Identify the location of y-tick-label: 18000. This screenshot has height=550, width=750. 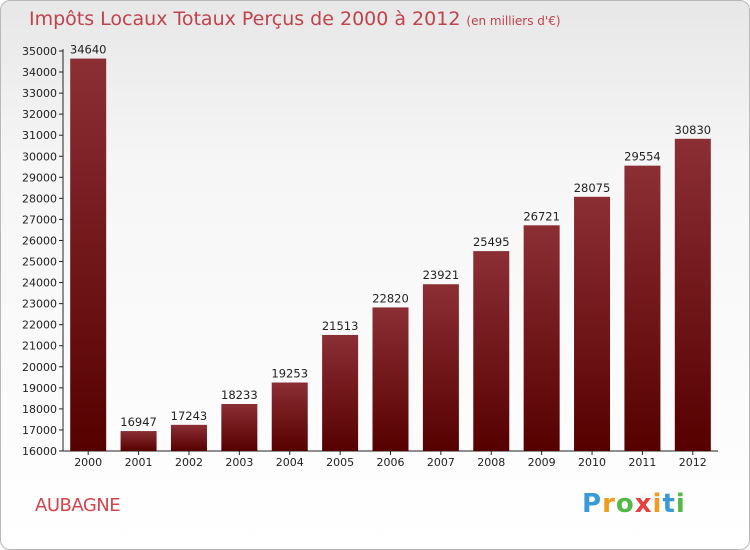
(39, 409).